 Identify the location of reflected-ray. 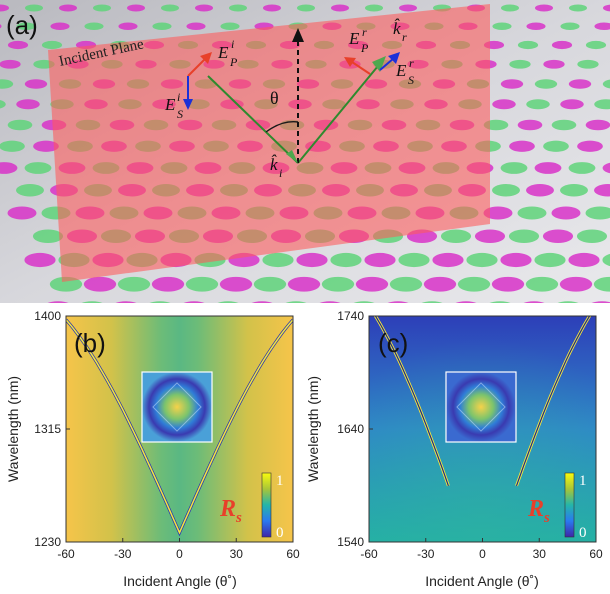
(338, 114).